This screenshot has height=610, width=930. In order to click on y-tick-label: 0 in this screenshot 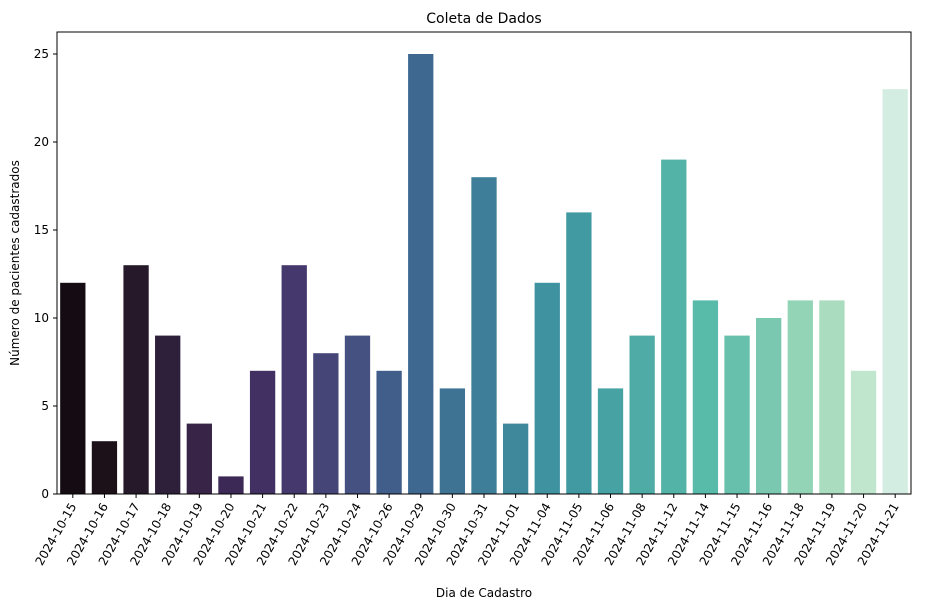, I will do `click(45, 494)`.